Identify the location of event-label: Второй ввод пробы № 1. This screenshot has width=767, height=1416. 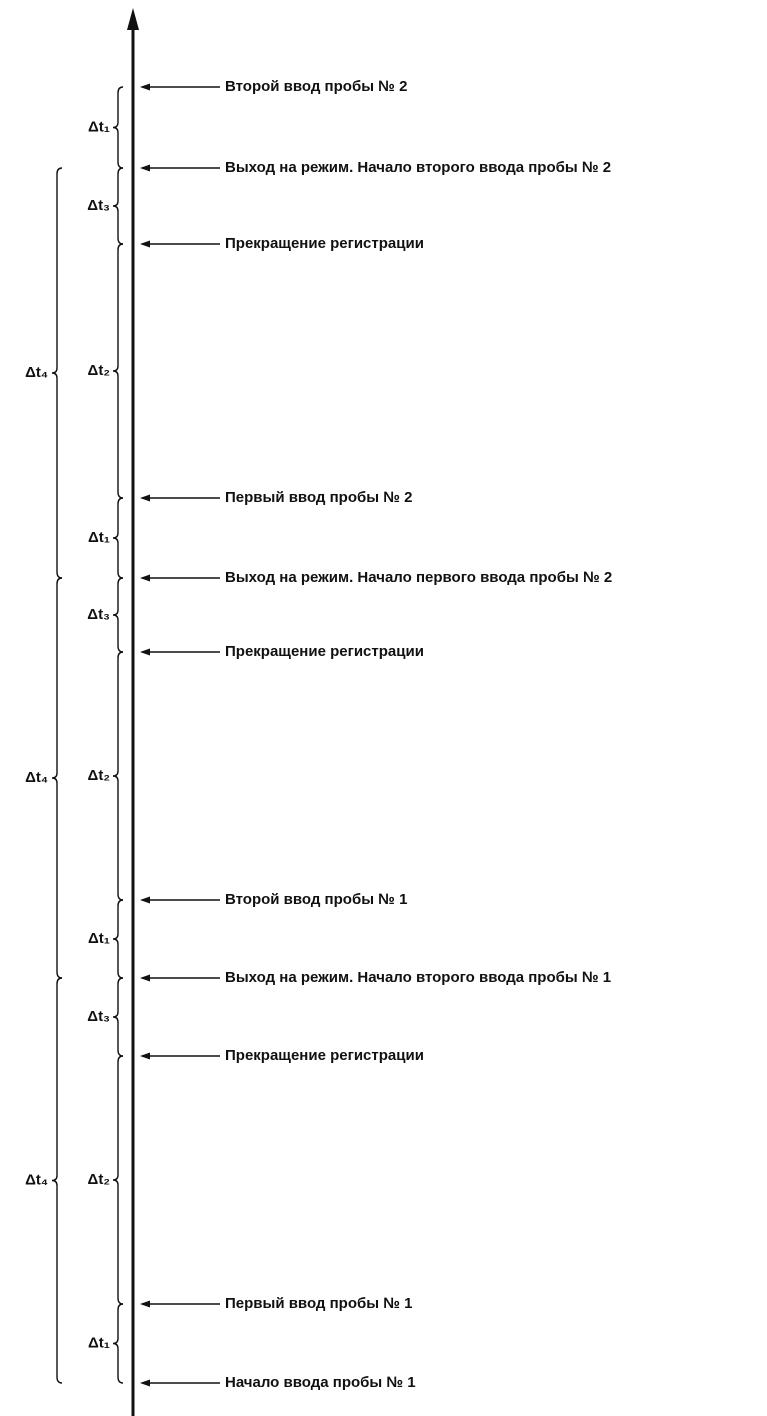
(316, 899).